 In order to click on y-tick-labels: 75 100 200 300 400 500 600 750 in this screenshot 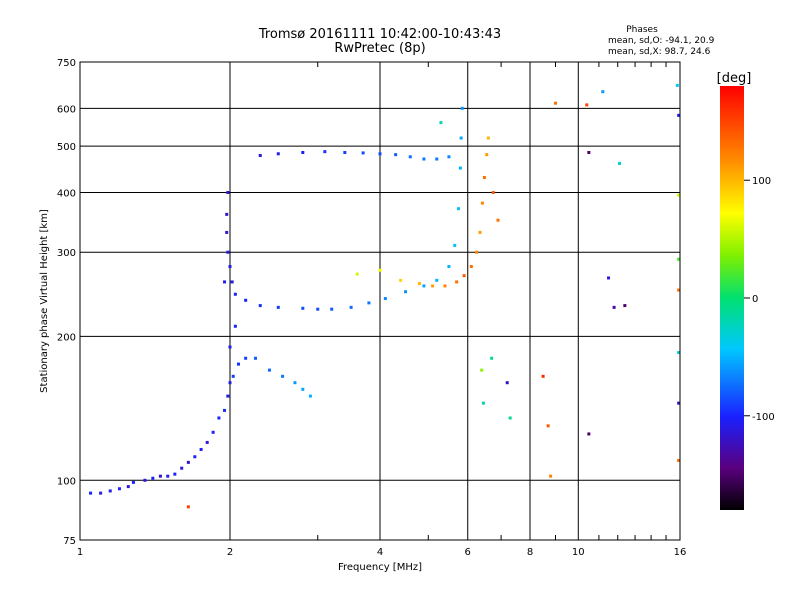, I will do `click(66, 302)`.